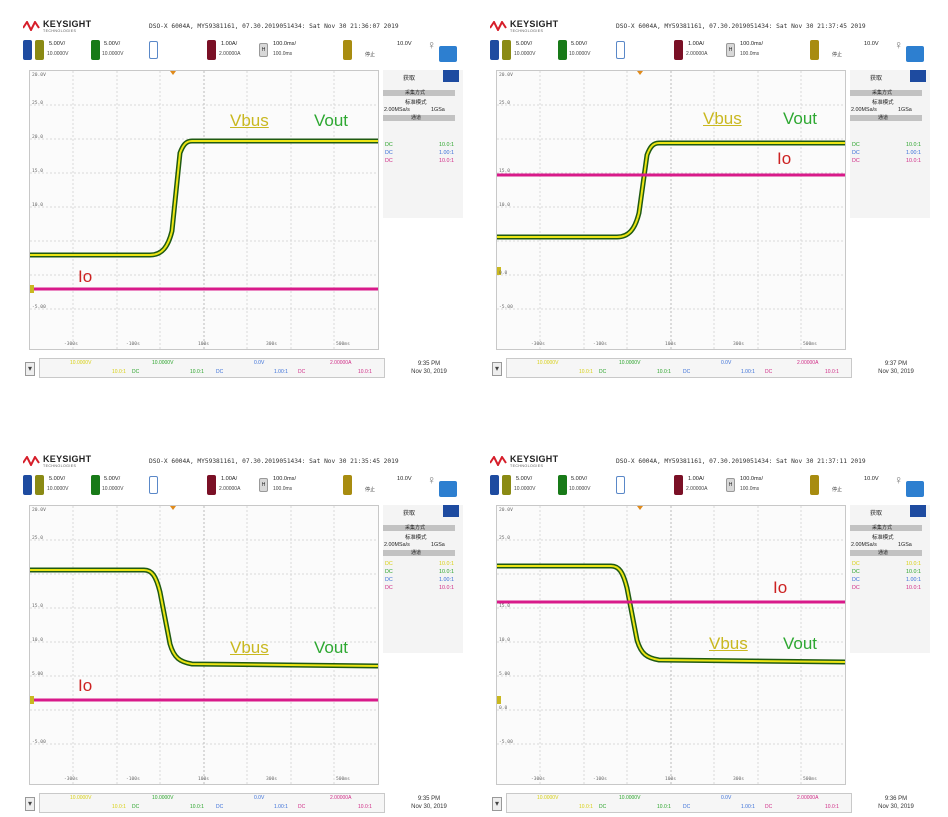 The image size is (948, 817). I want to click on bb-ch2-offset: 10.0000V, so click(630, 798).